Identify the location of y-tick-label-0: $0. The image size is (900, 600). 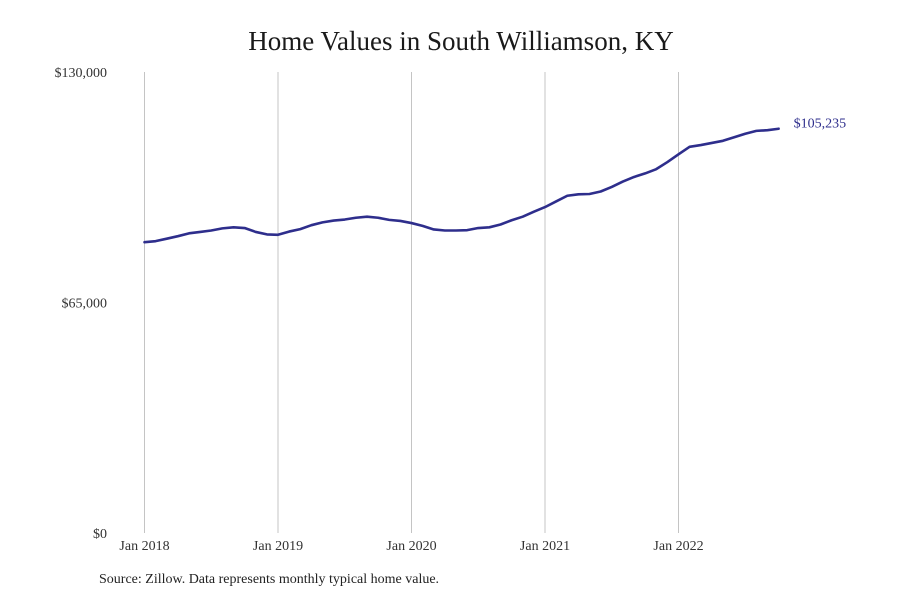
(100, 534).